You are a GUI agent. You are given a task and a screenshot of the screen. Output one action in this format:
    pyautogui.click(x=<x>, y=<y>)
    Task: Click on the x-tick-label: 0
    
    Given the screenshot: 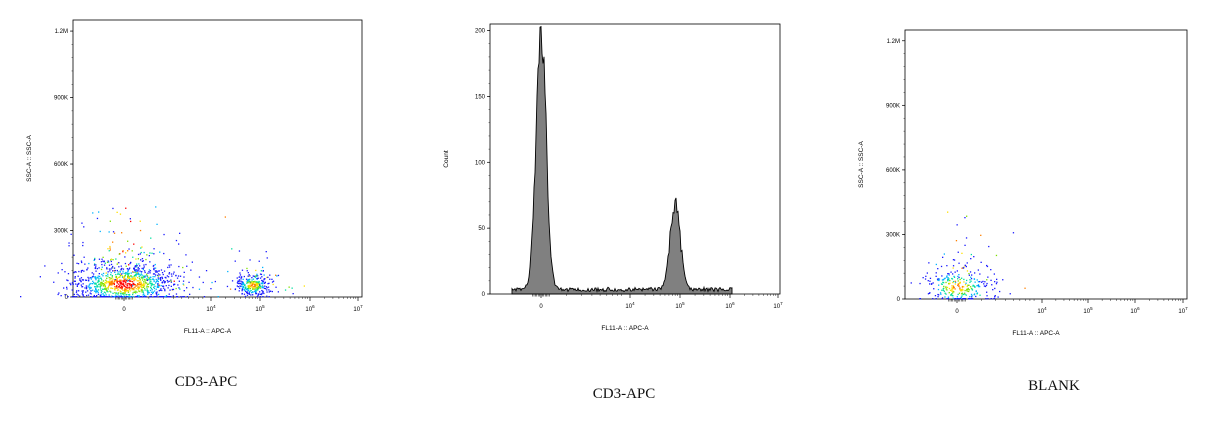 What is the action you would take?
    pyautogui.click(x=124, y=310)
    